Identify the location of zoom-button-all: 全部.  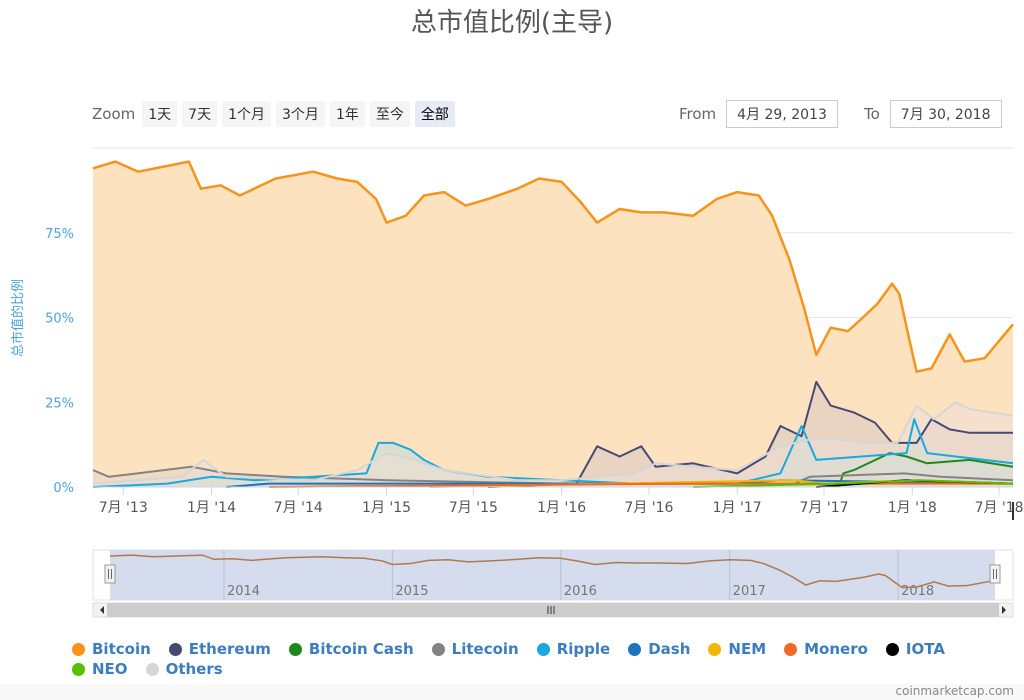
(434, 114).